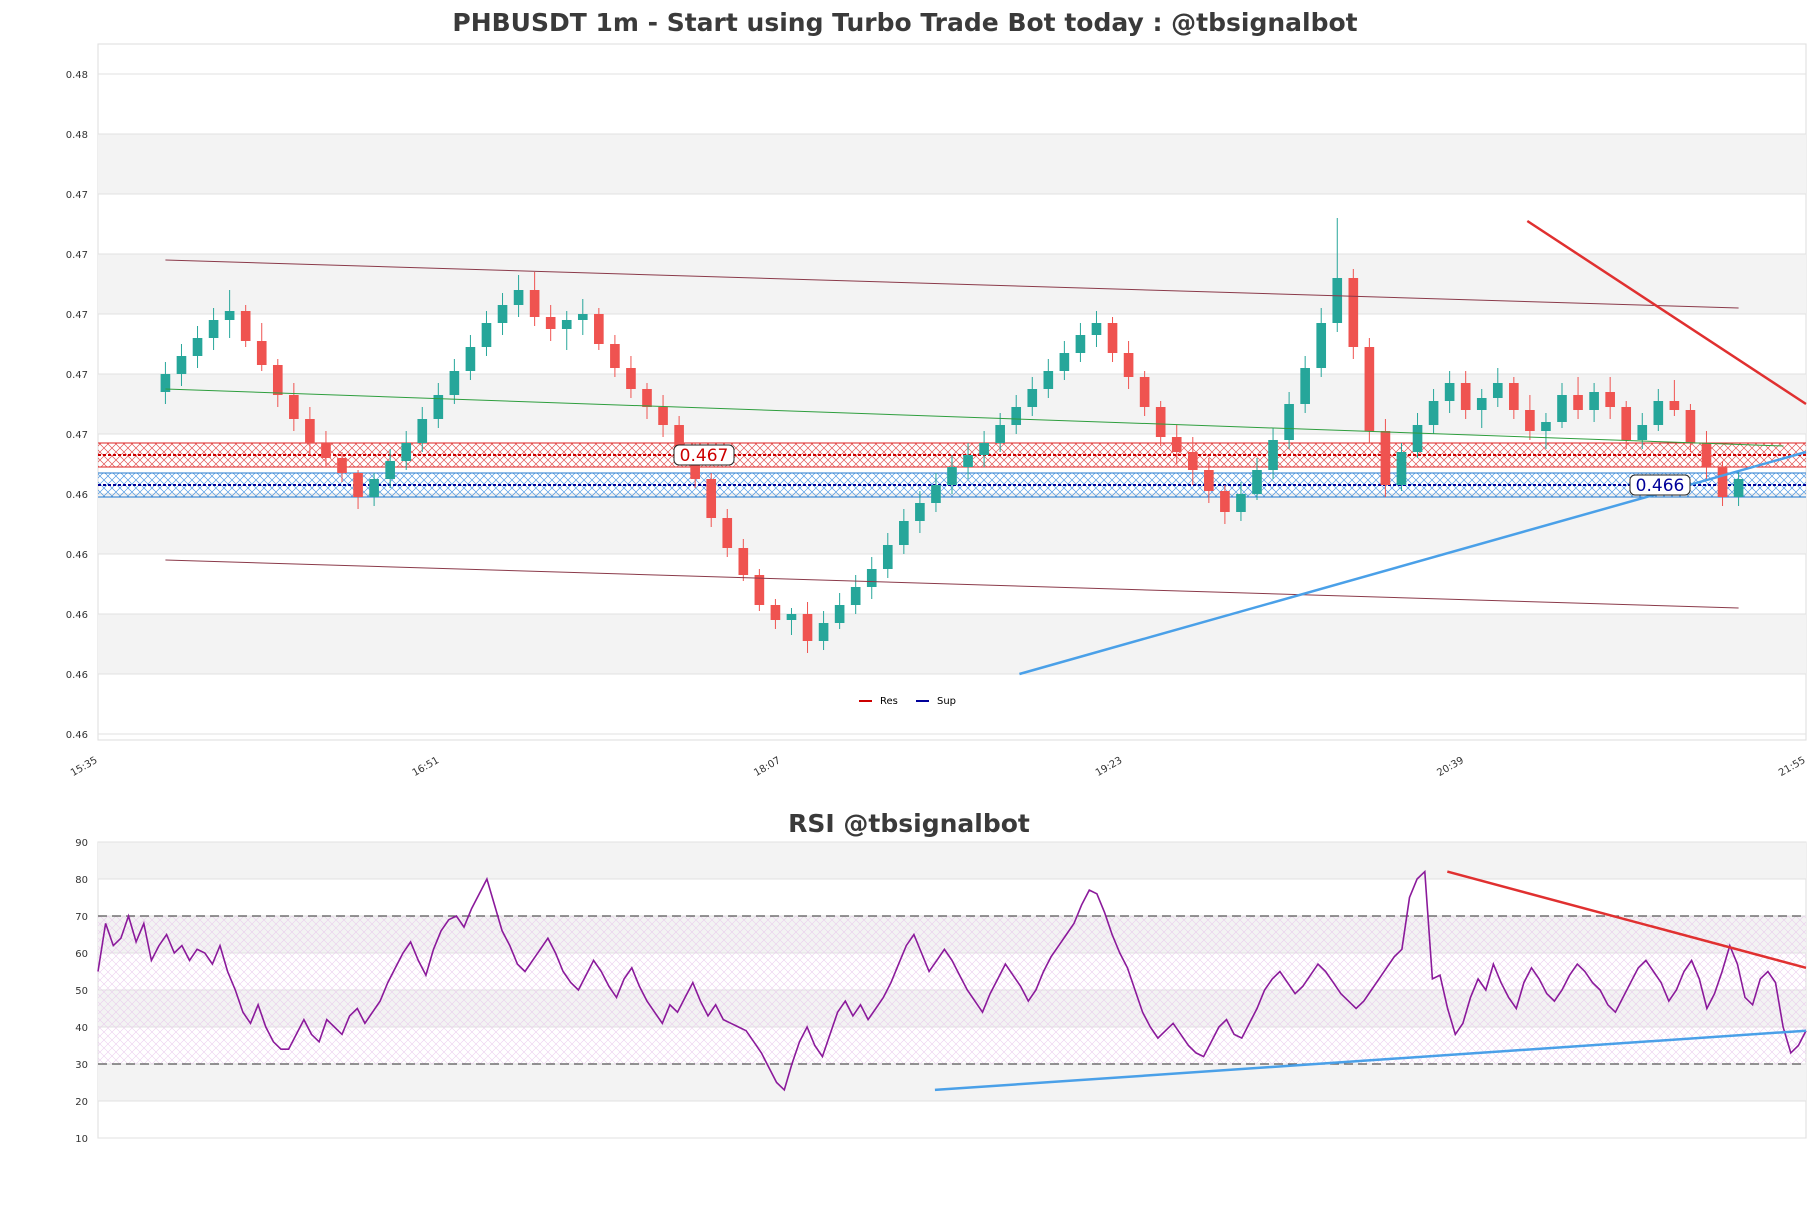 The width and height of the screenshot is (1811, 1208). What do you see at coordinates (81, 1102) in the screenshot?
I see `rsi-y-tick-label: 20` at bounding box center [81, 1102].